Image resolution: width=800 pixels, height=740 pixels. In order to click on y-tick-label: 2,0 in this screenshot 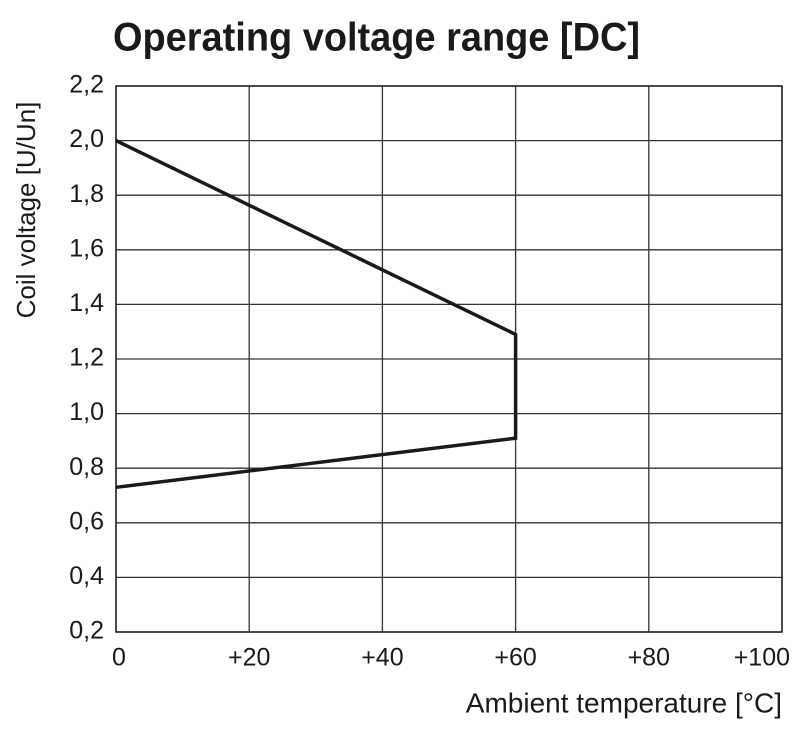, I will do `click(86, 139)`.